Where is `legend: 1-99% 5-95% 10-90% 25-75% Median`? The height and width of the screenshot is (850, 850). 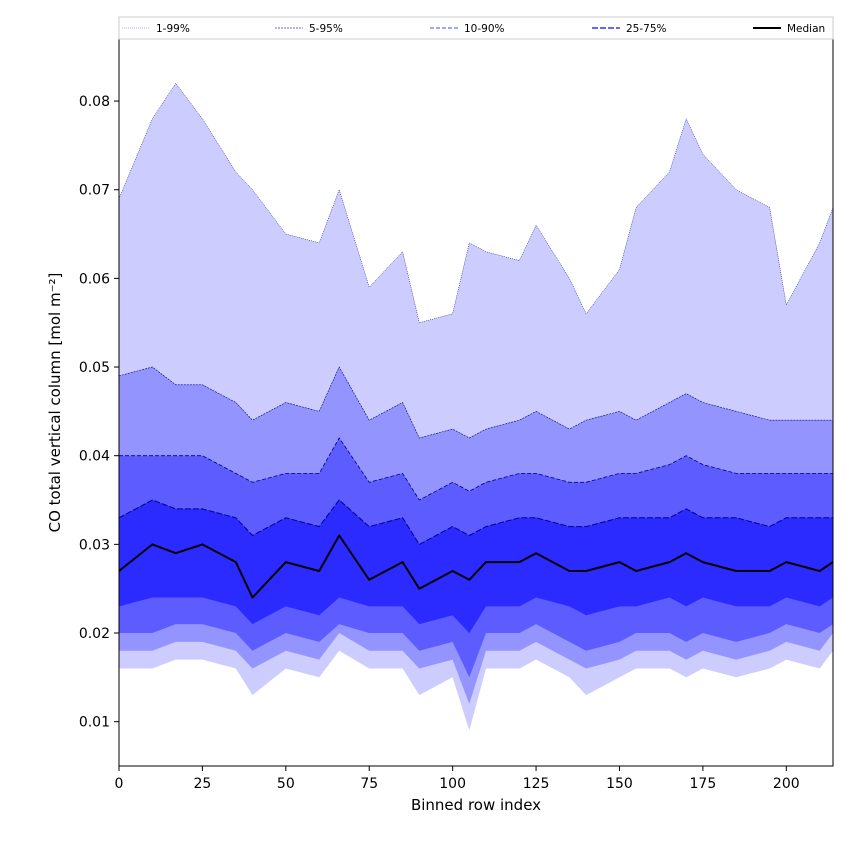 legend: 1-99% 5-95% 10-90% 25-75% Median is located at coordinates (476, 28).